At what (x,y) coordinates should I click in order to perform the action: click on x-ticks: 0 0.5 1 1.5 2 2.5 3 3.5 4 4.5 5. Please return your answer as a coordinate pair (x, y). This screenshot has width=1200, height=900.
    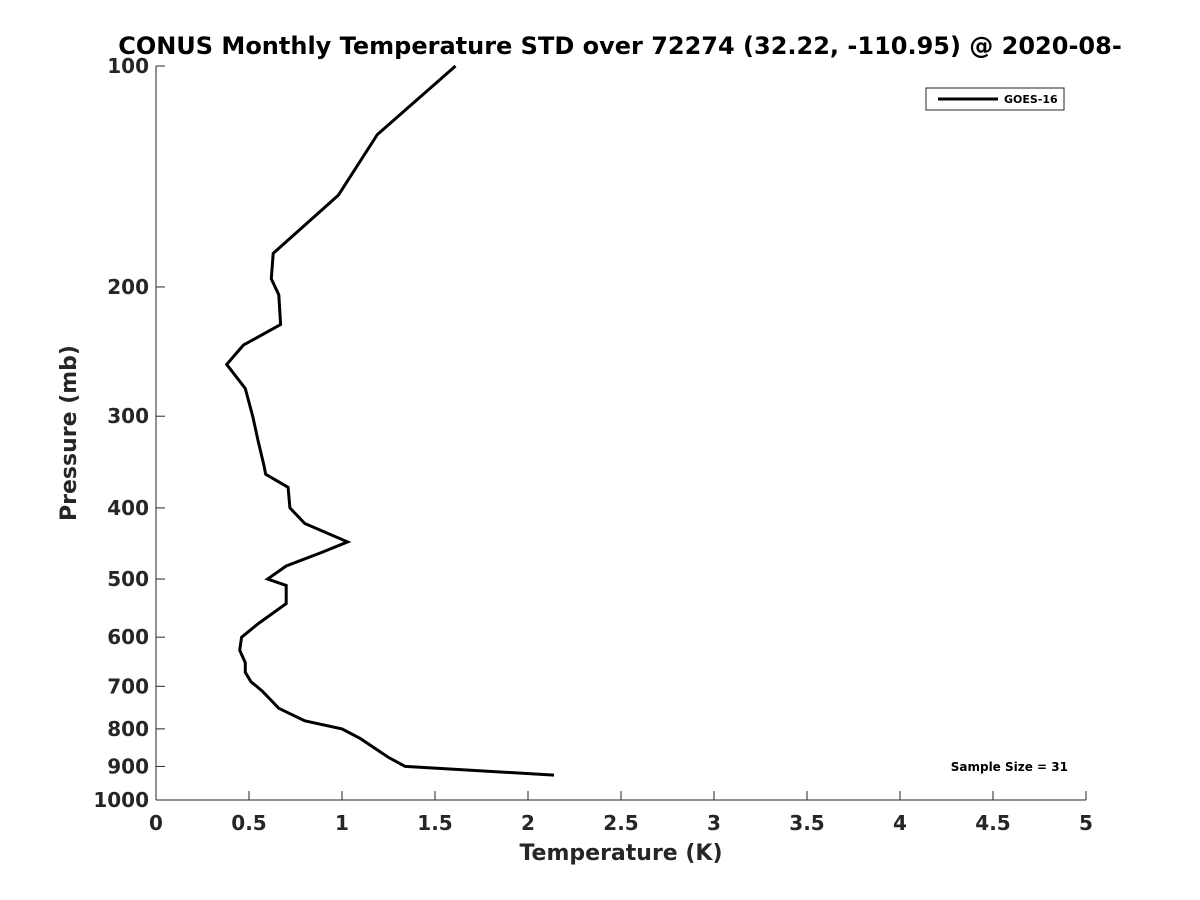
    Looking at the image, I should click on (621, 813).